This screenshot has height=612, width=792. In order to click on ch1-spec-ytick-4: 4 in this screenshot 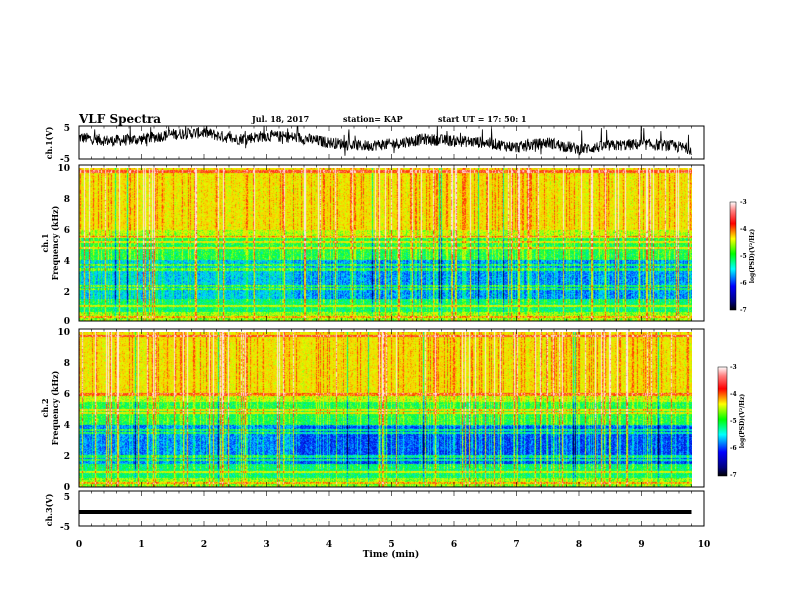, I will do `click(67, 262)`.